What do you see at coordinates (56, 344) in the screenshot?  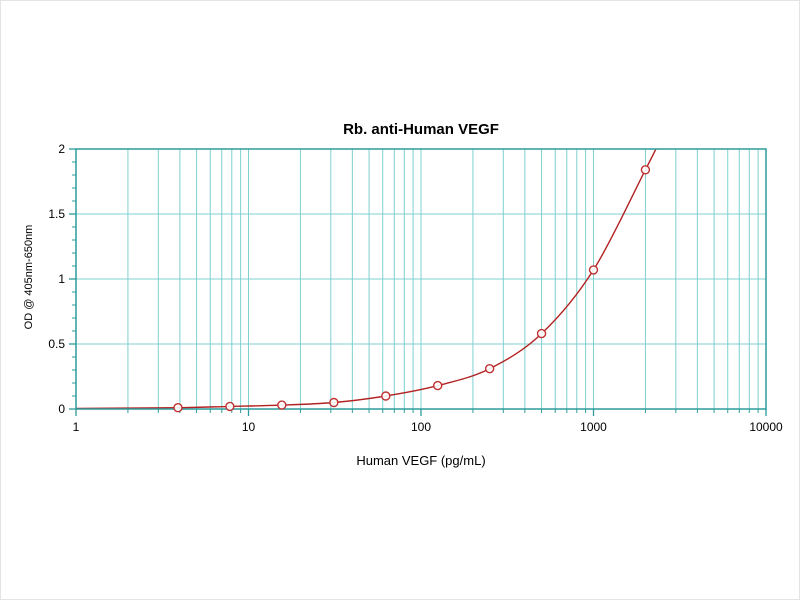 I see `y-tick-label: 0.5` at bounding box center [56, 344].